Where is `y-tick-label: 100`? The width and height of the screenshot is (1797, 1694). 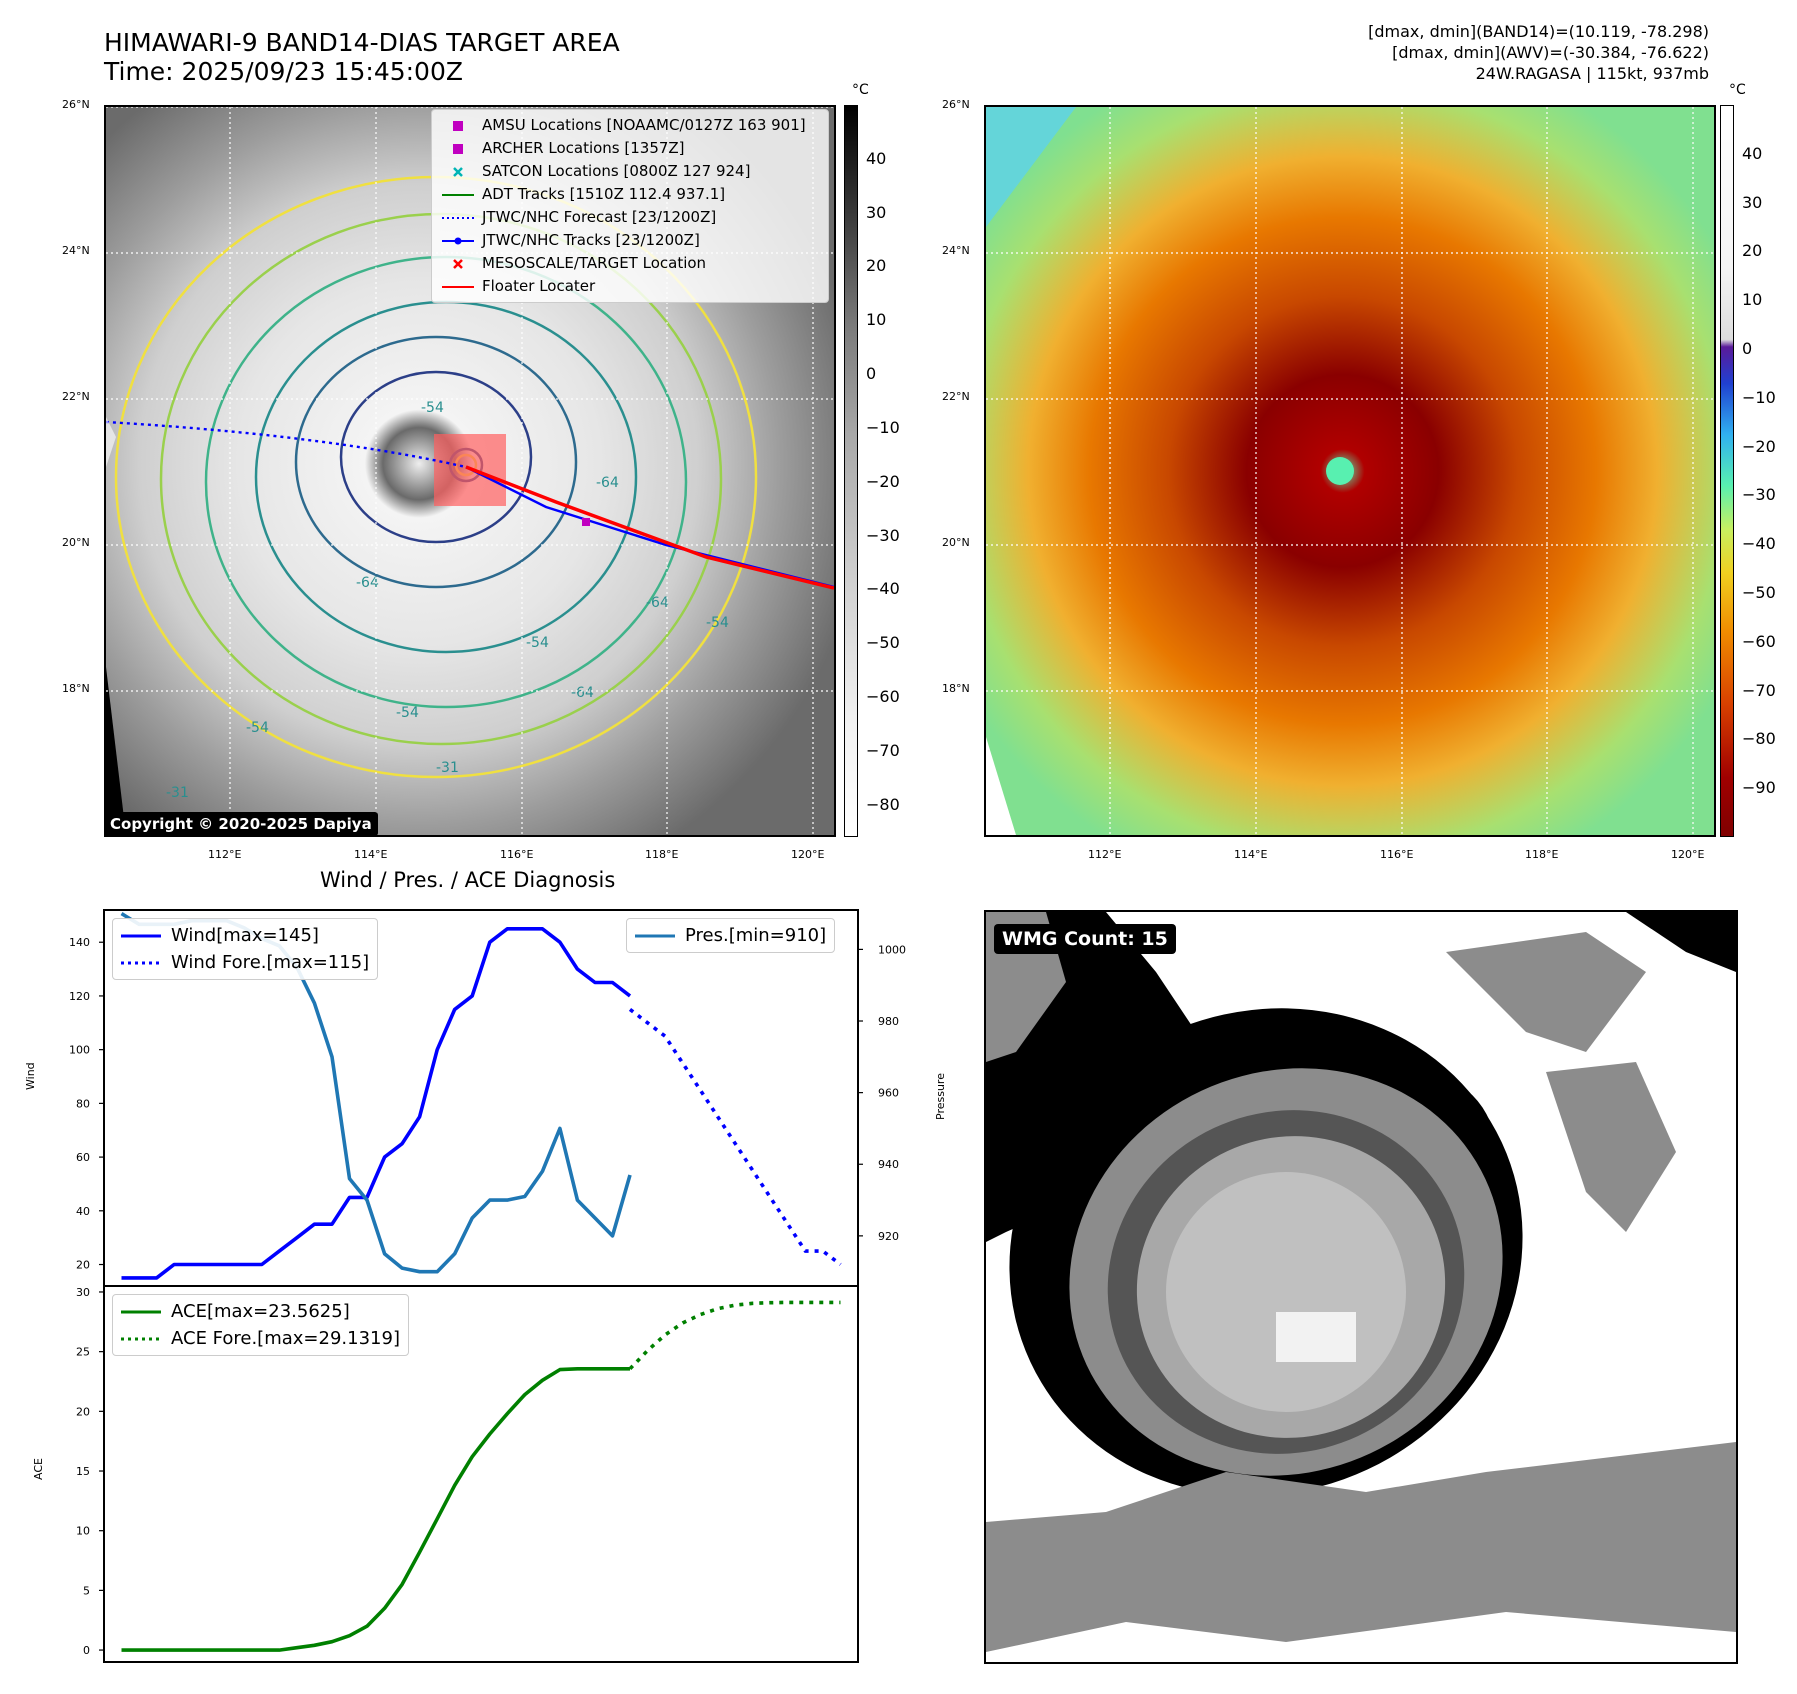
y-tick-label: 100 is located at coordinates (79, 1050).